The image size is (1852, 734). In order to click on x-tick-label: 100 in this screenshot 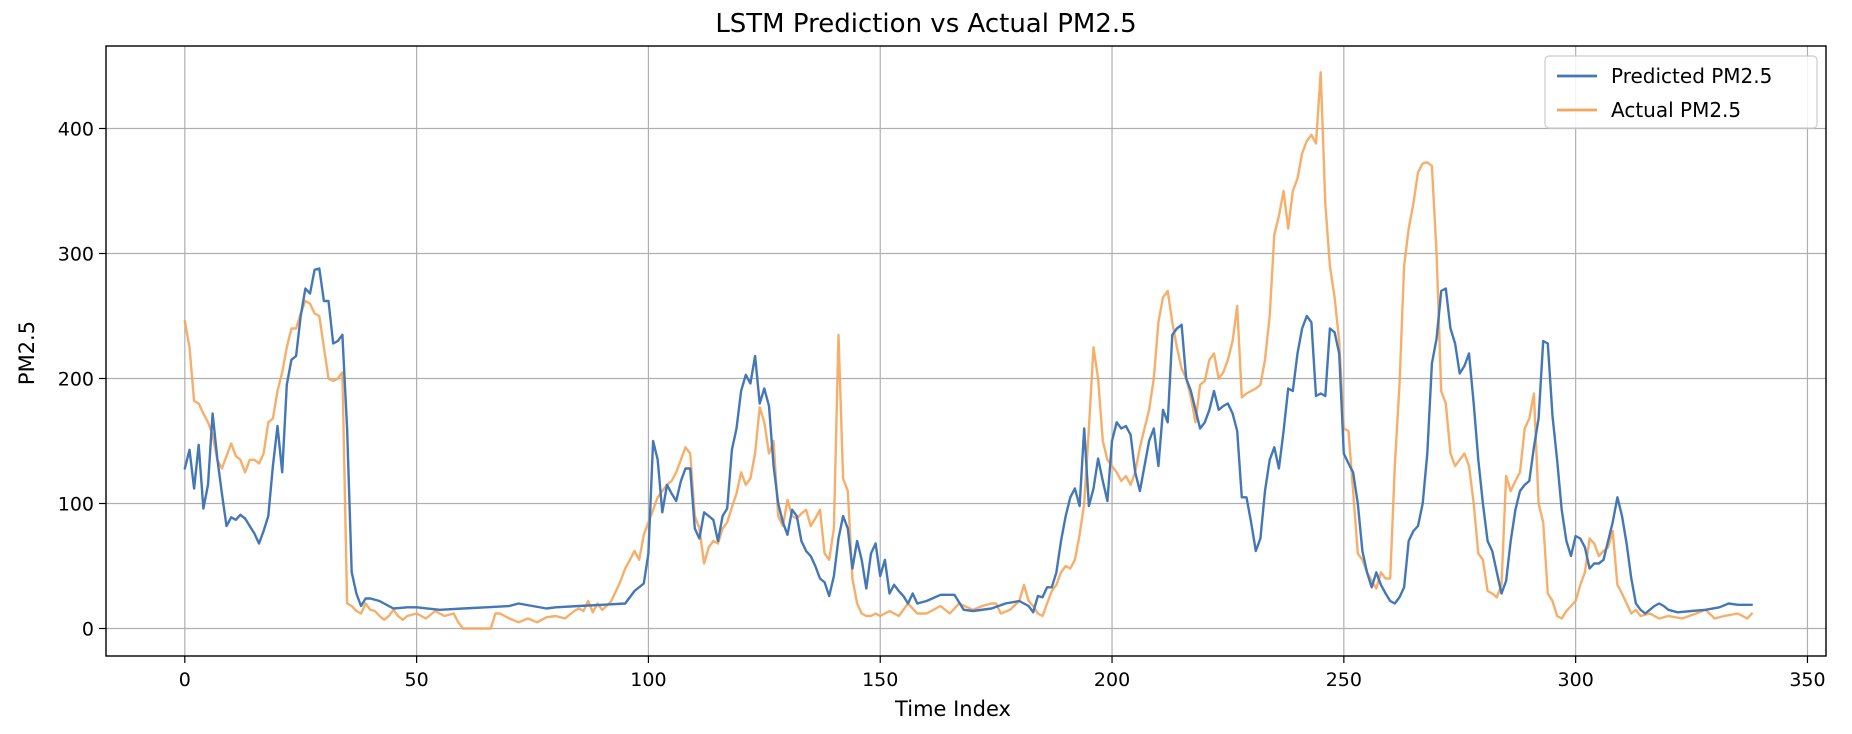, I will do `click(648, 680)`.